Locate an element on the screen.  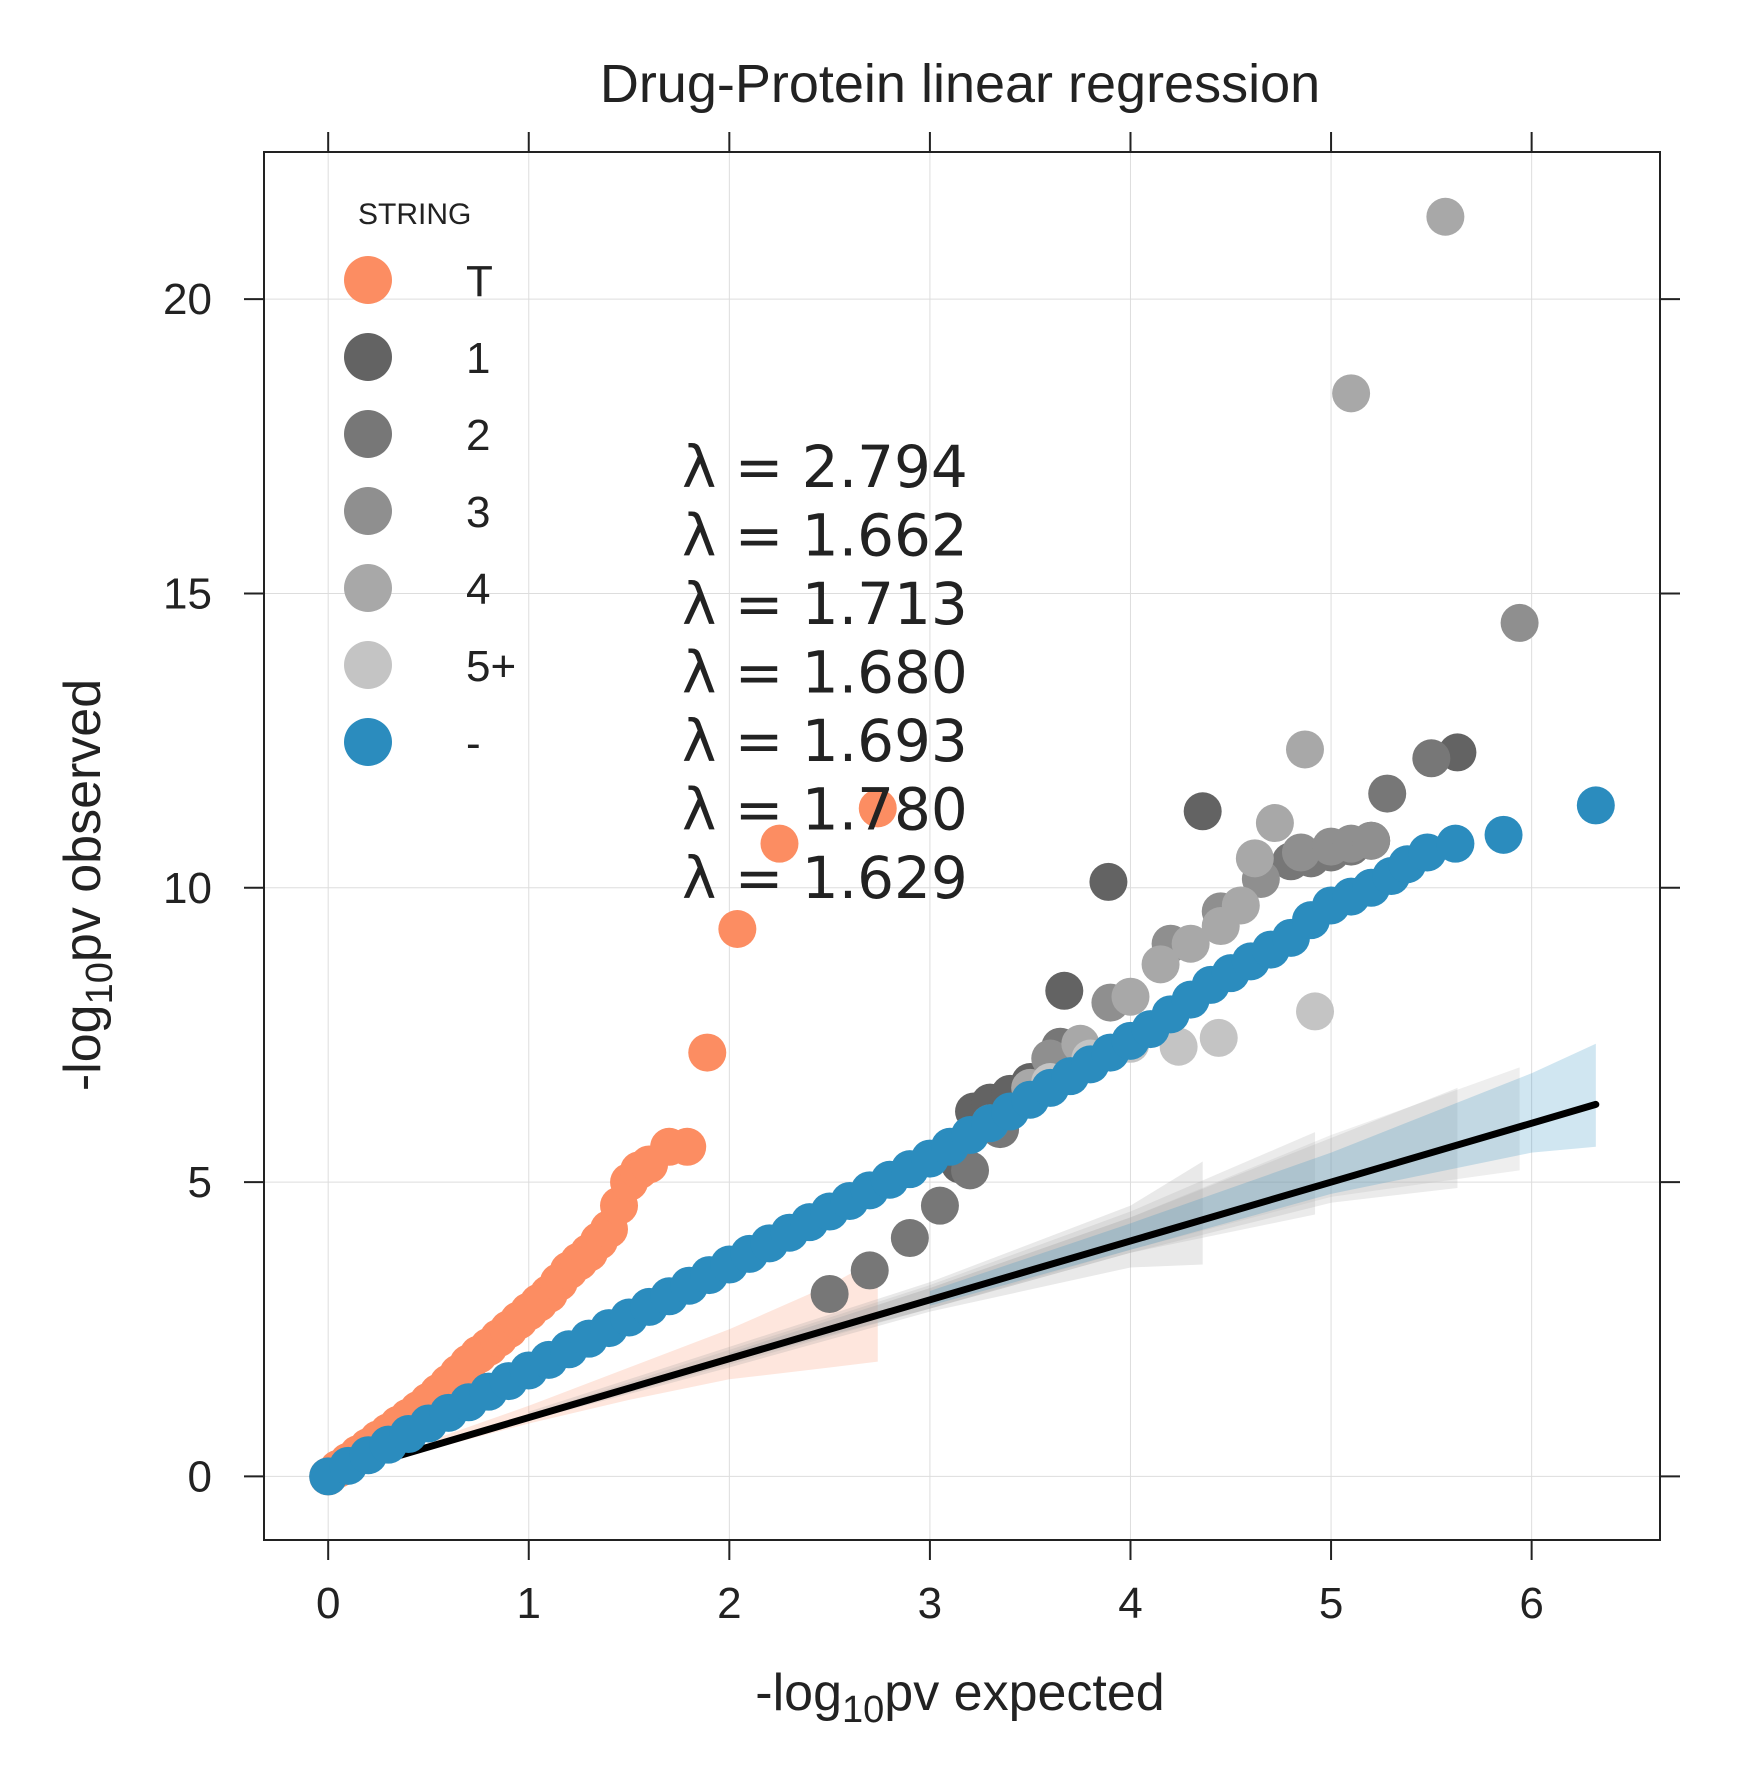
y-axis-label: -log10pv observed is located at coordinates (87, 885).